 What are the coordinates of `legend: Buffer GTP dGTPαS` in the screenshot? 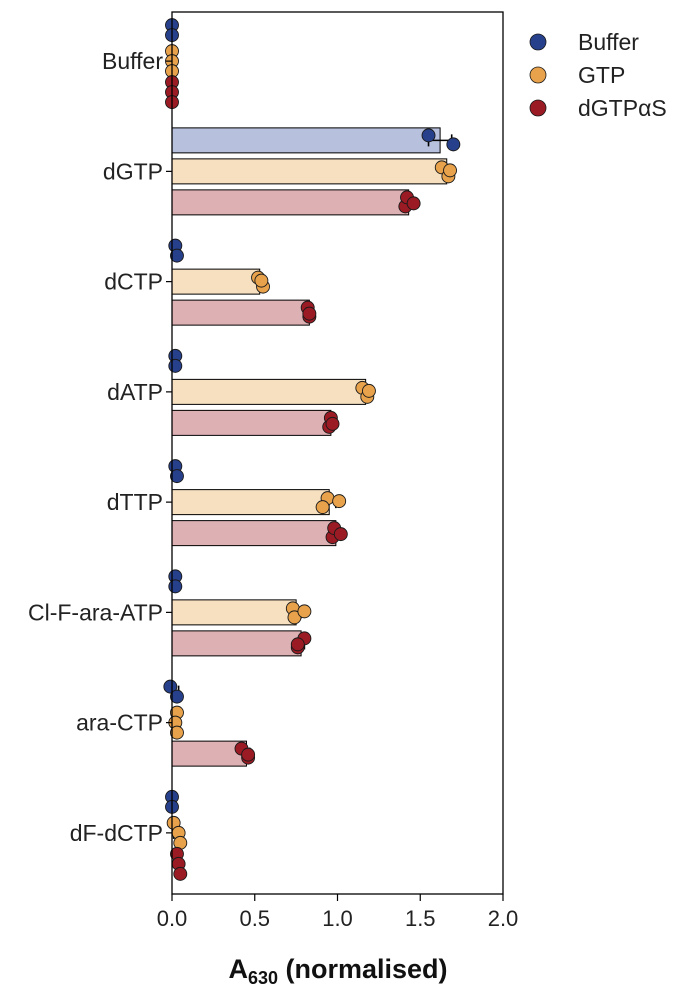 It's located at (598, 75).